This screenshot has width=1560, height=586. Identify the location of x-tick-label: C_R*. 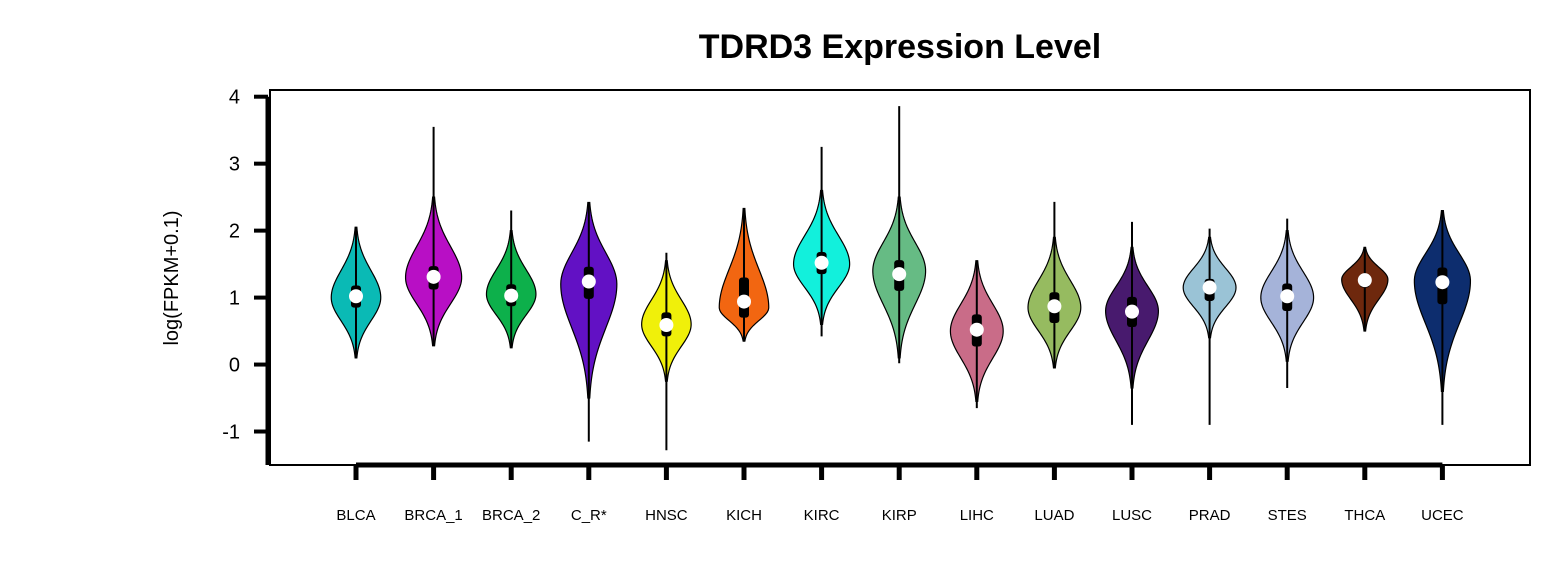
(589, 515).